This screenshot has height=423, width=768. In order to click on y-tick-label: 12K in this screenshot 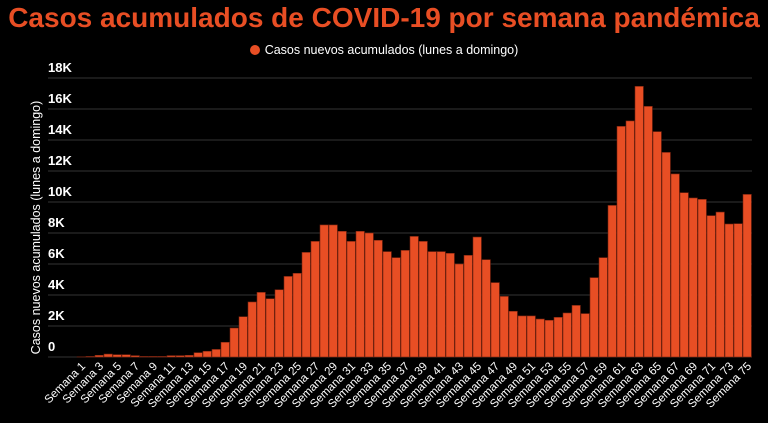, I will do `click(60, 160)`.